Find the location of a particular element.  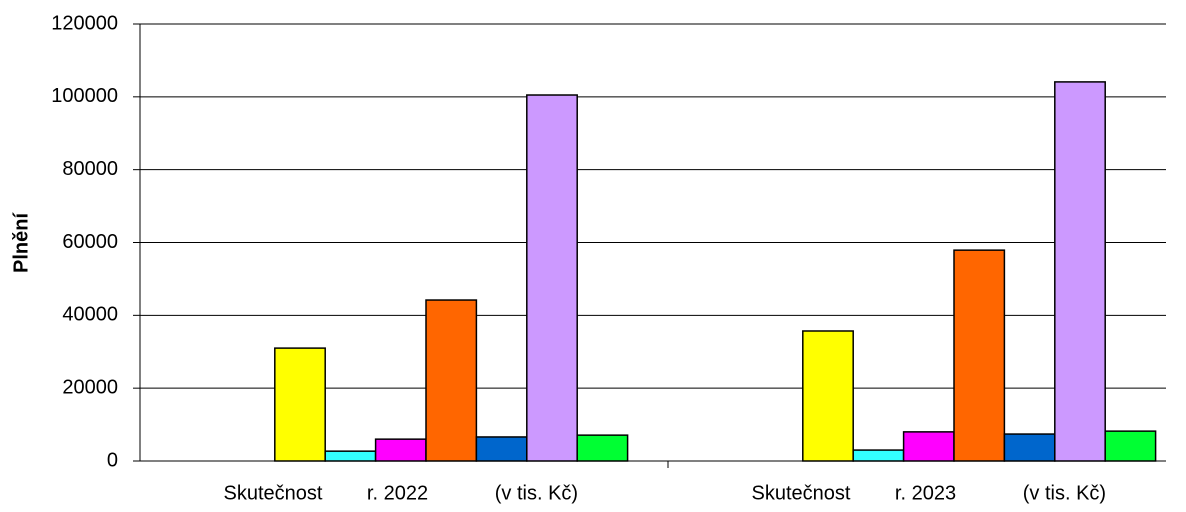

y-tick-label: 60000 is located at coordinates (90, 242).